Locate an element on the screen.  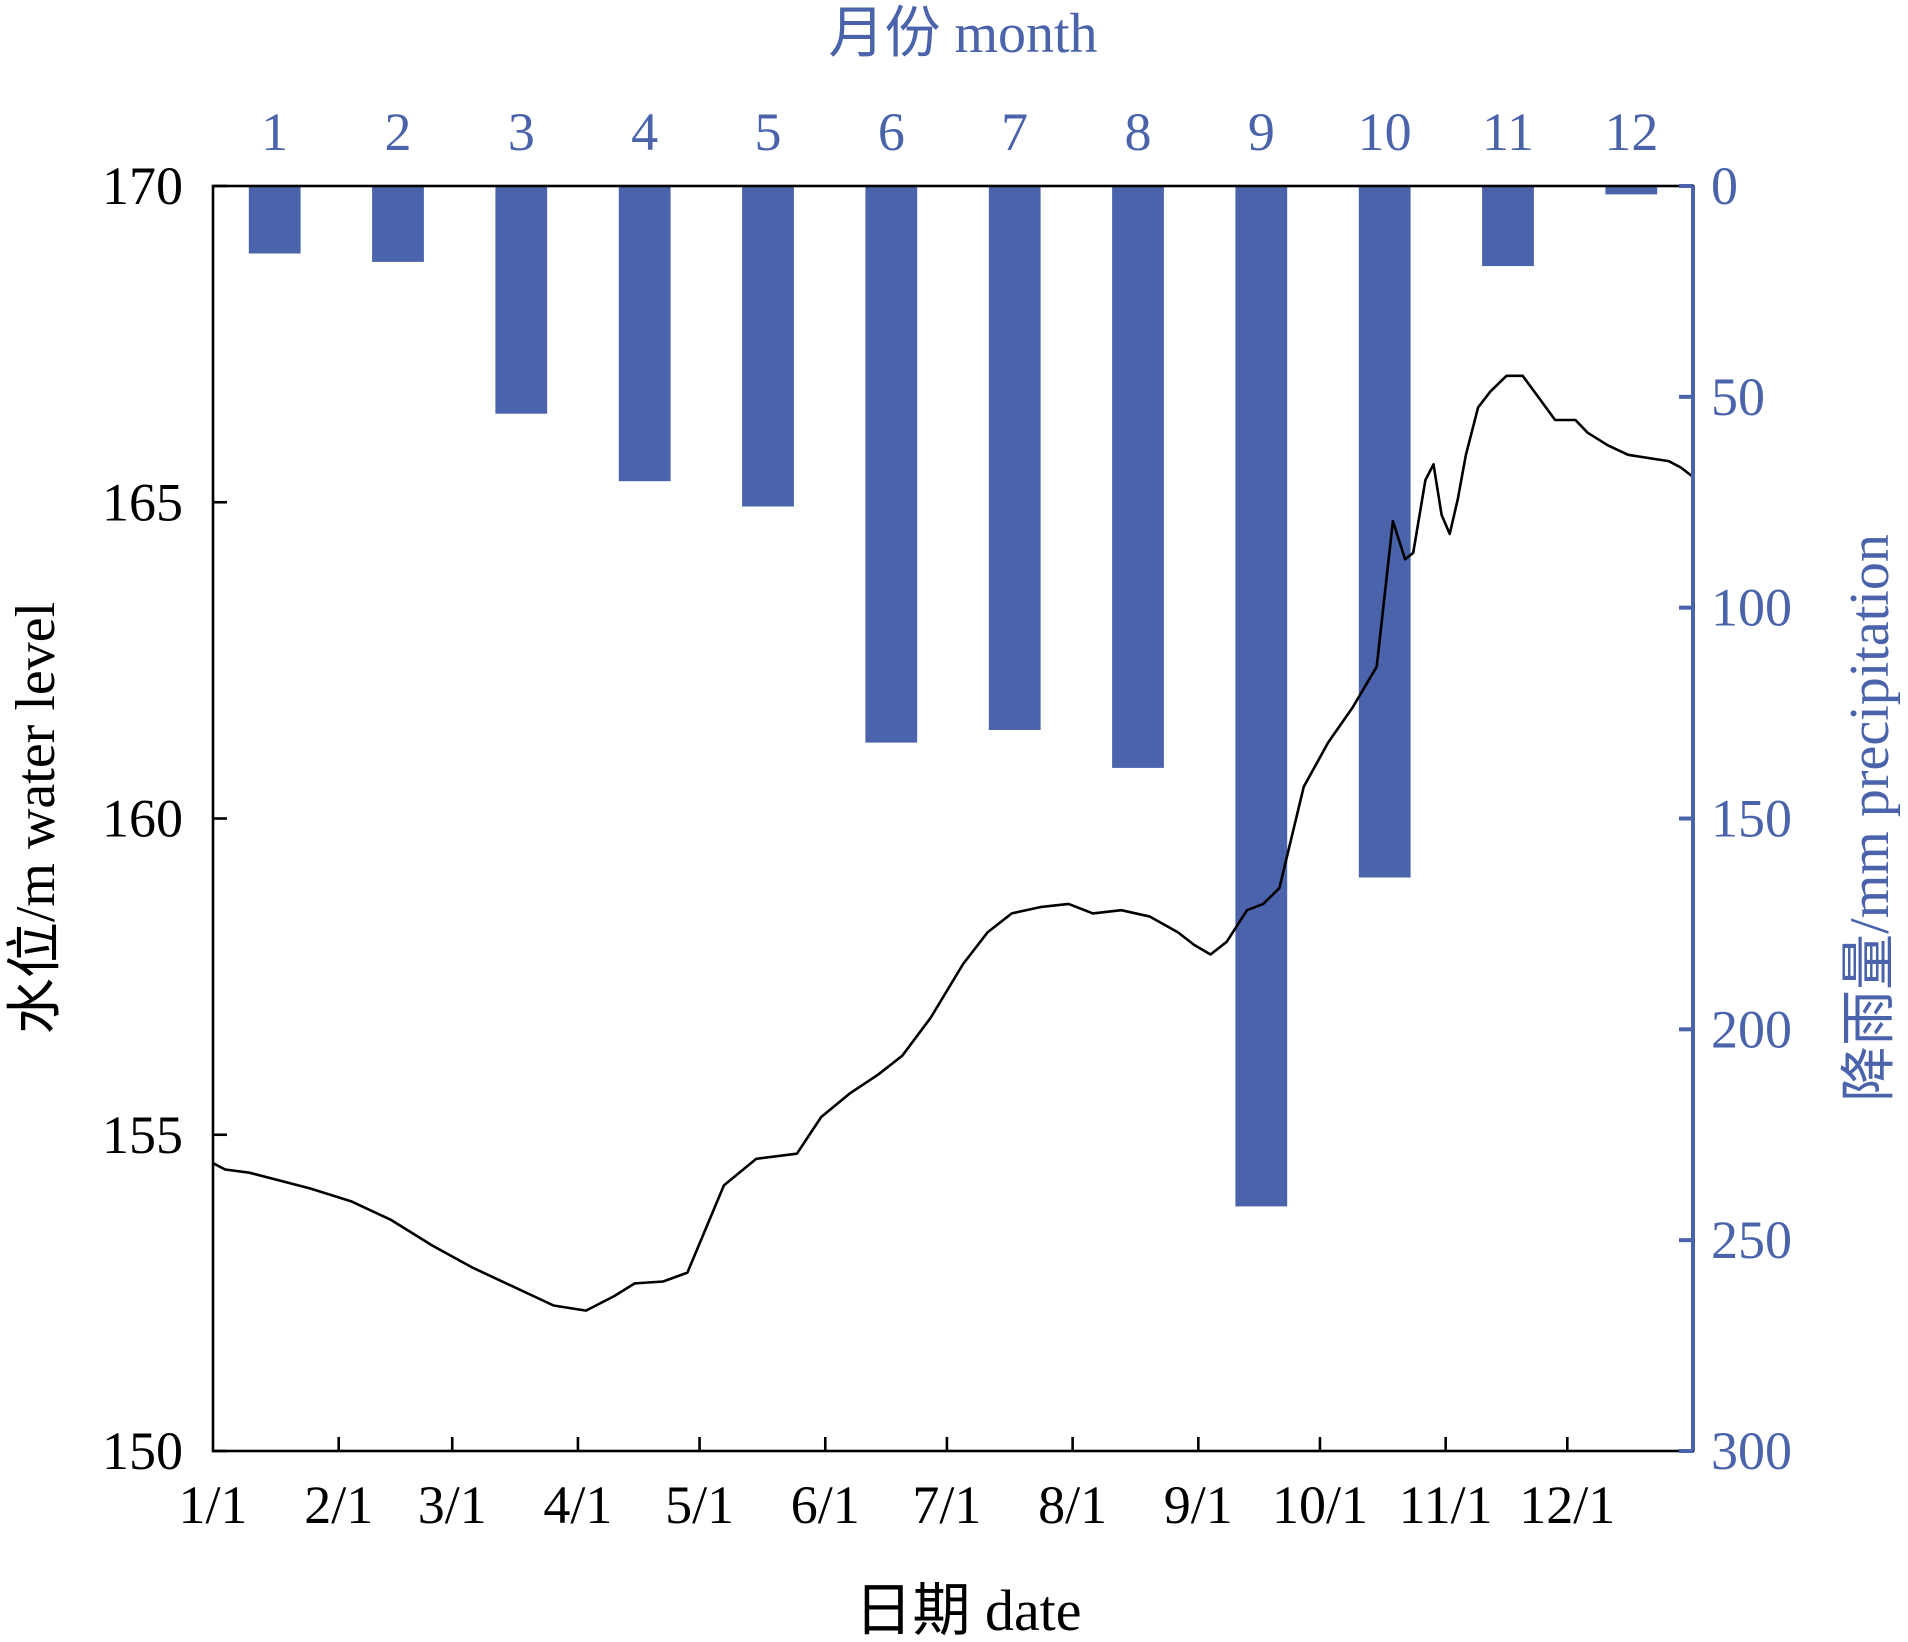
left-axis-ticks: 150 155 160 165 170 is located at coordinates (164, 818).